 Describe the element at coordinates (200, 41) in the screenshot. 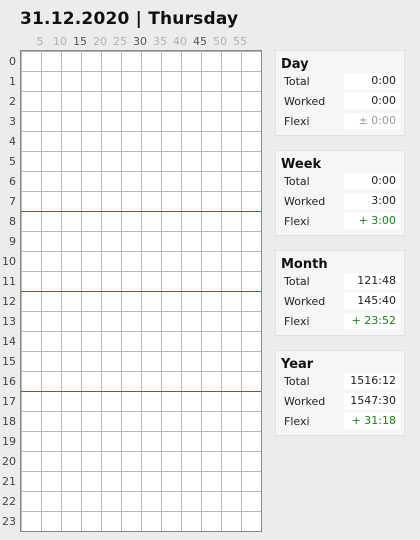

I see `minute-label: 45` at that location.